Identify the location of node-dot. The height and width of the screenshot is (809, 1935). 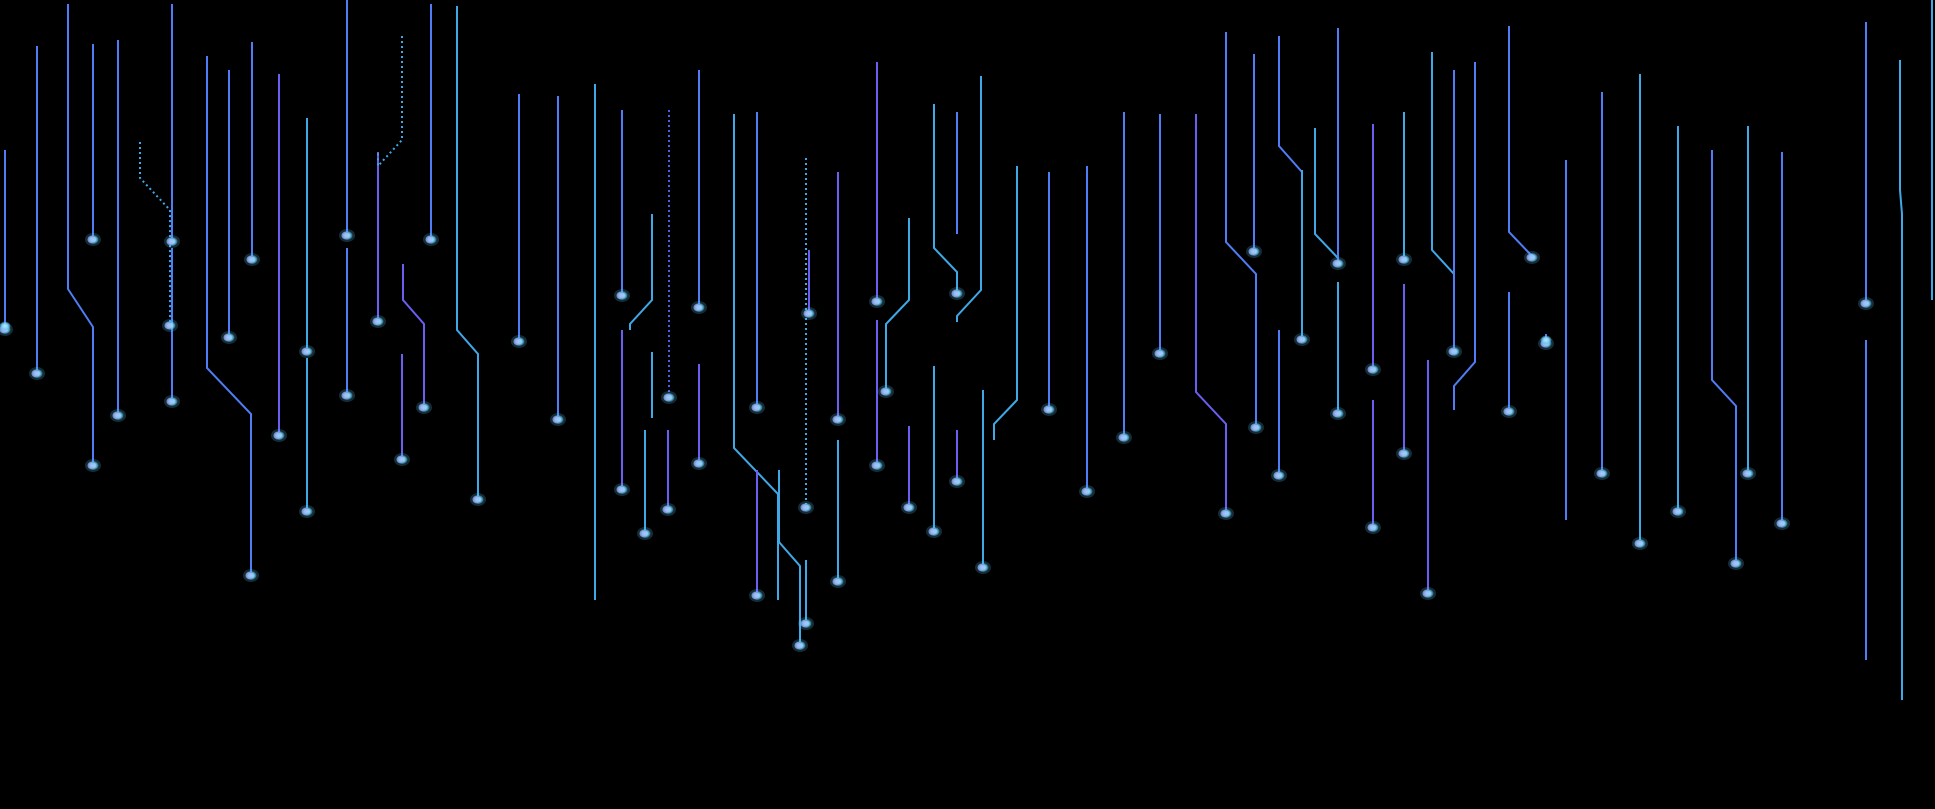
(1546, 340).